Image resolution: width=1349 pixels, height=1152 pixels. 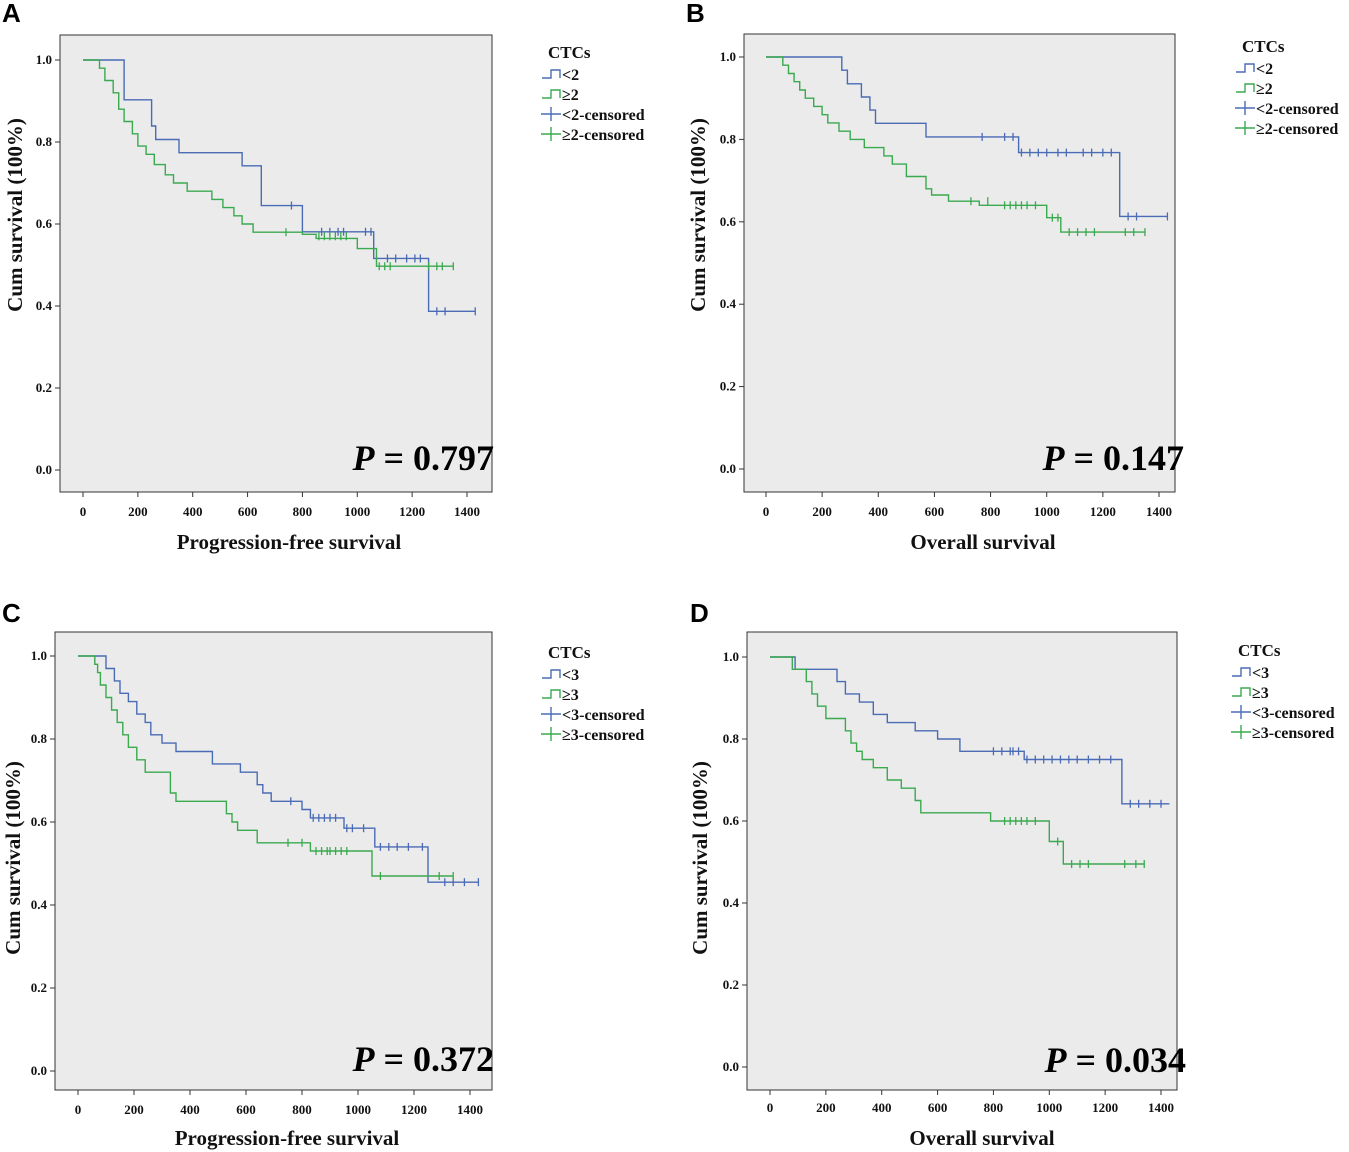 I want to click on panel-letter: B, so click(x=695, y=14).